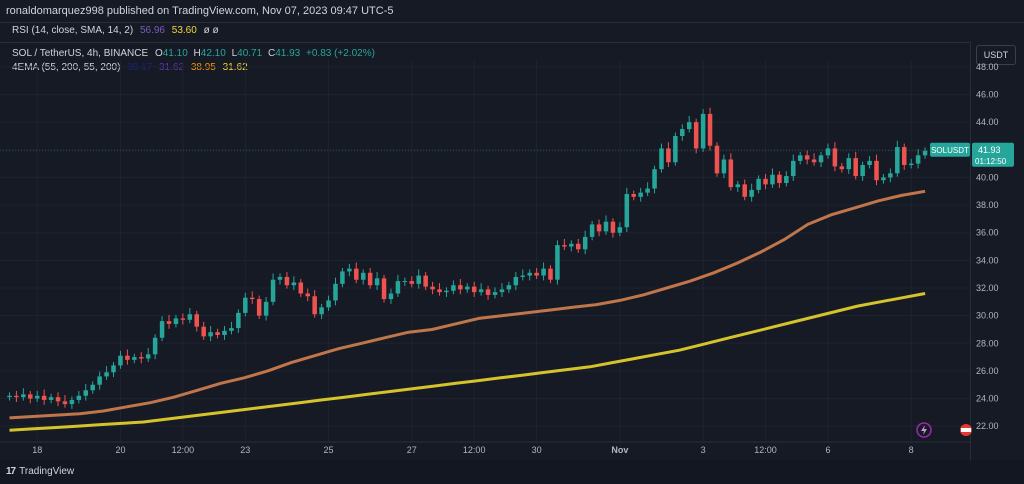 The height and width of the screenshot is (484, 1024). What do you see at coordinates (987, 260) in the screenshot?
I see `y-tick-label: 34.00` at bounding box center [987, 260].